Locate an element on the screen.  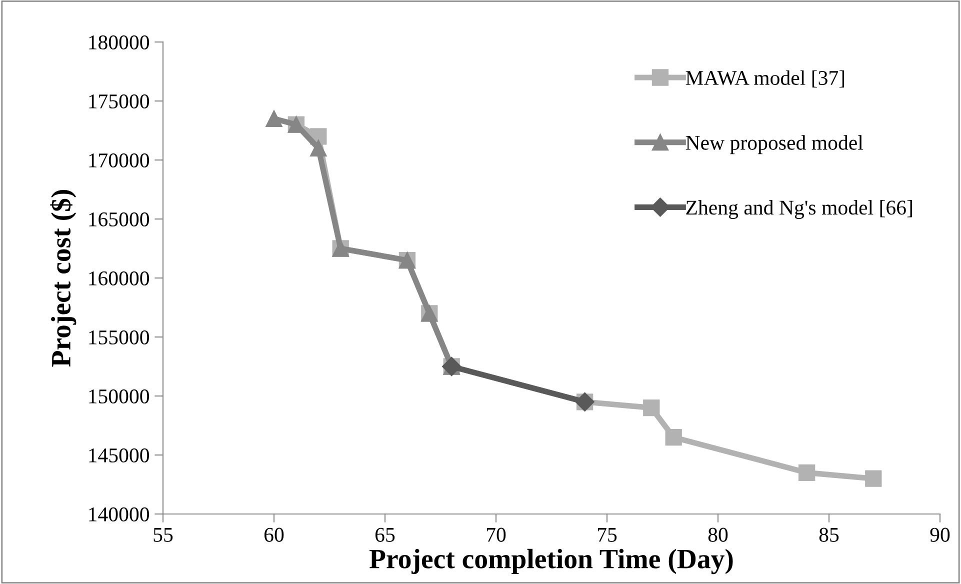
y-tick-label: 150000 is located at coordinates (119, 396).